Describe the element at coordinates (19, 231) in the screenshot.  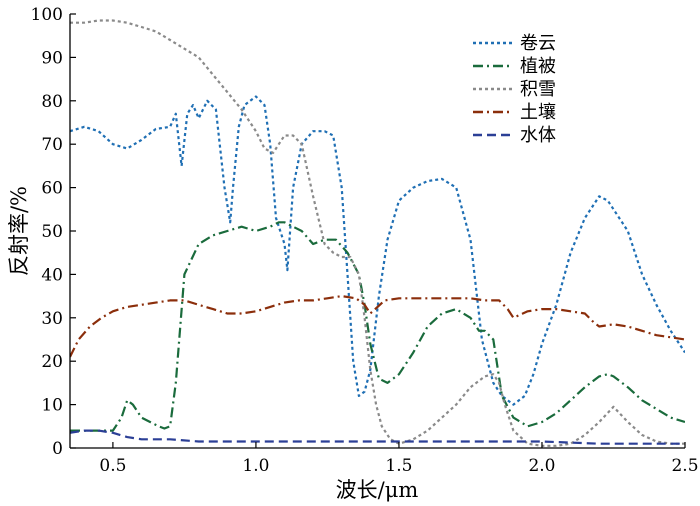
I see `y-axis-title: 反射率/%` at that location.